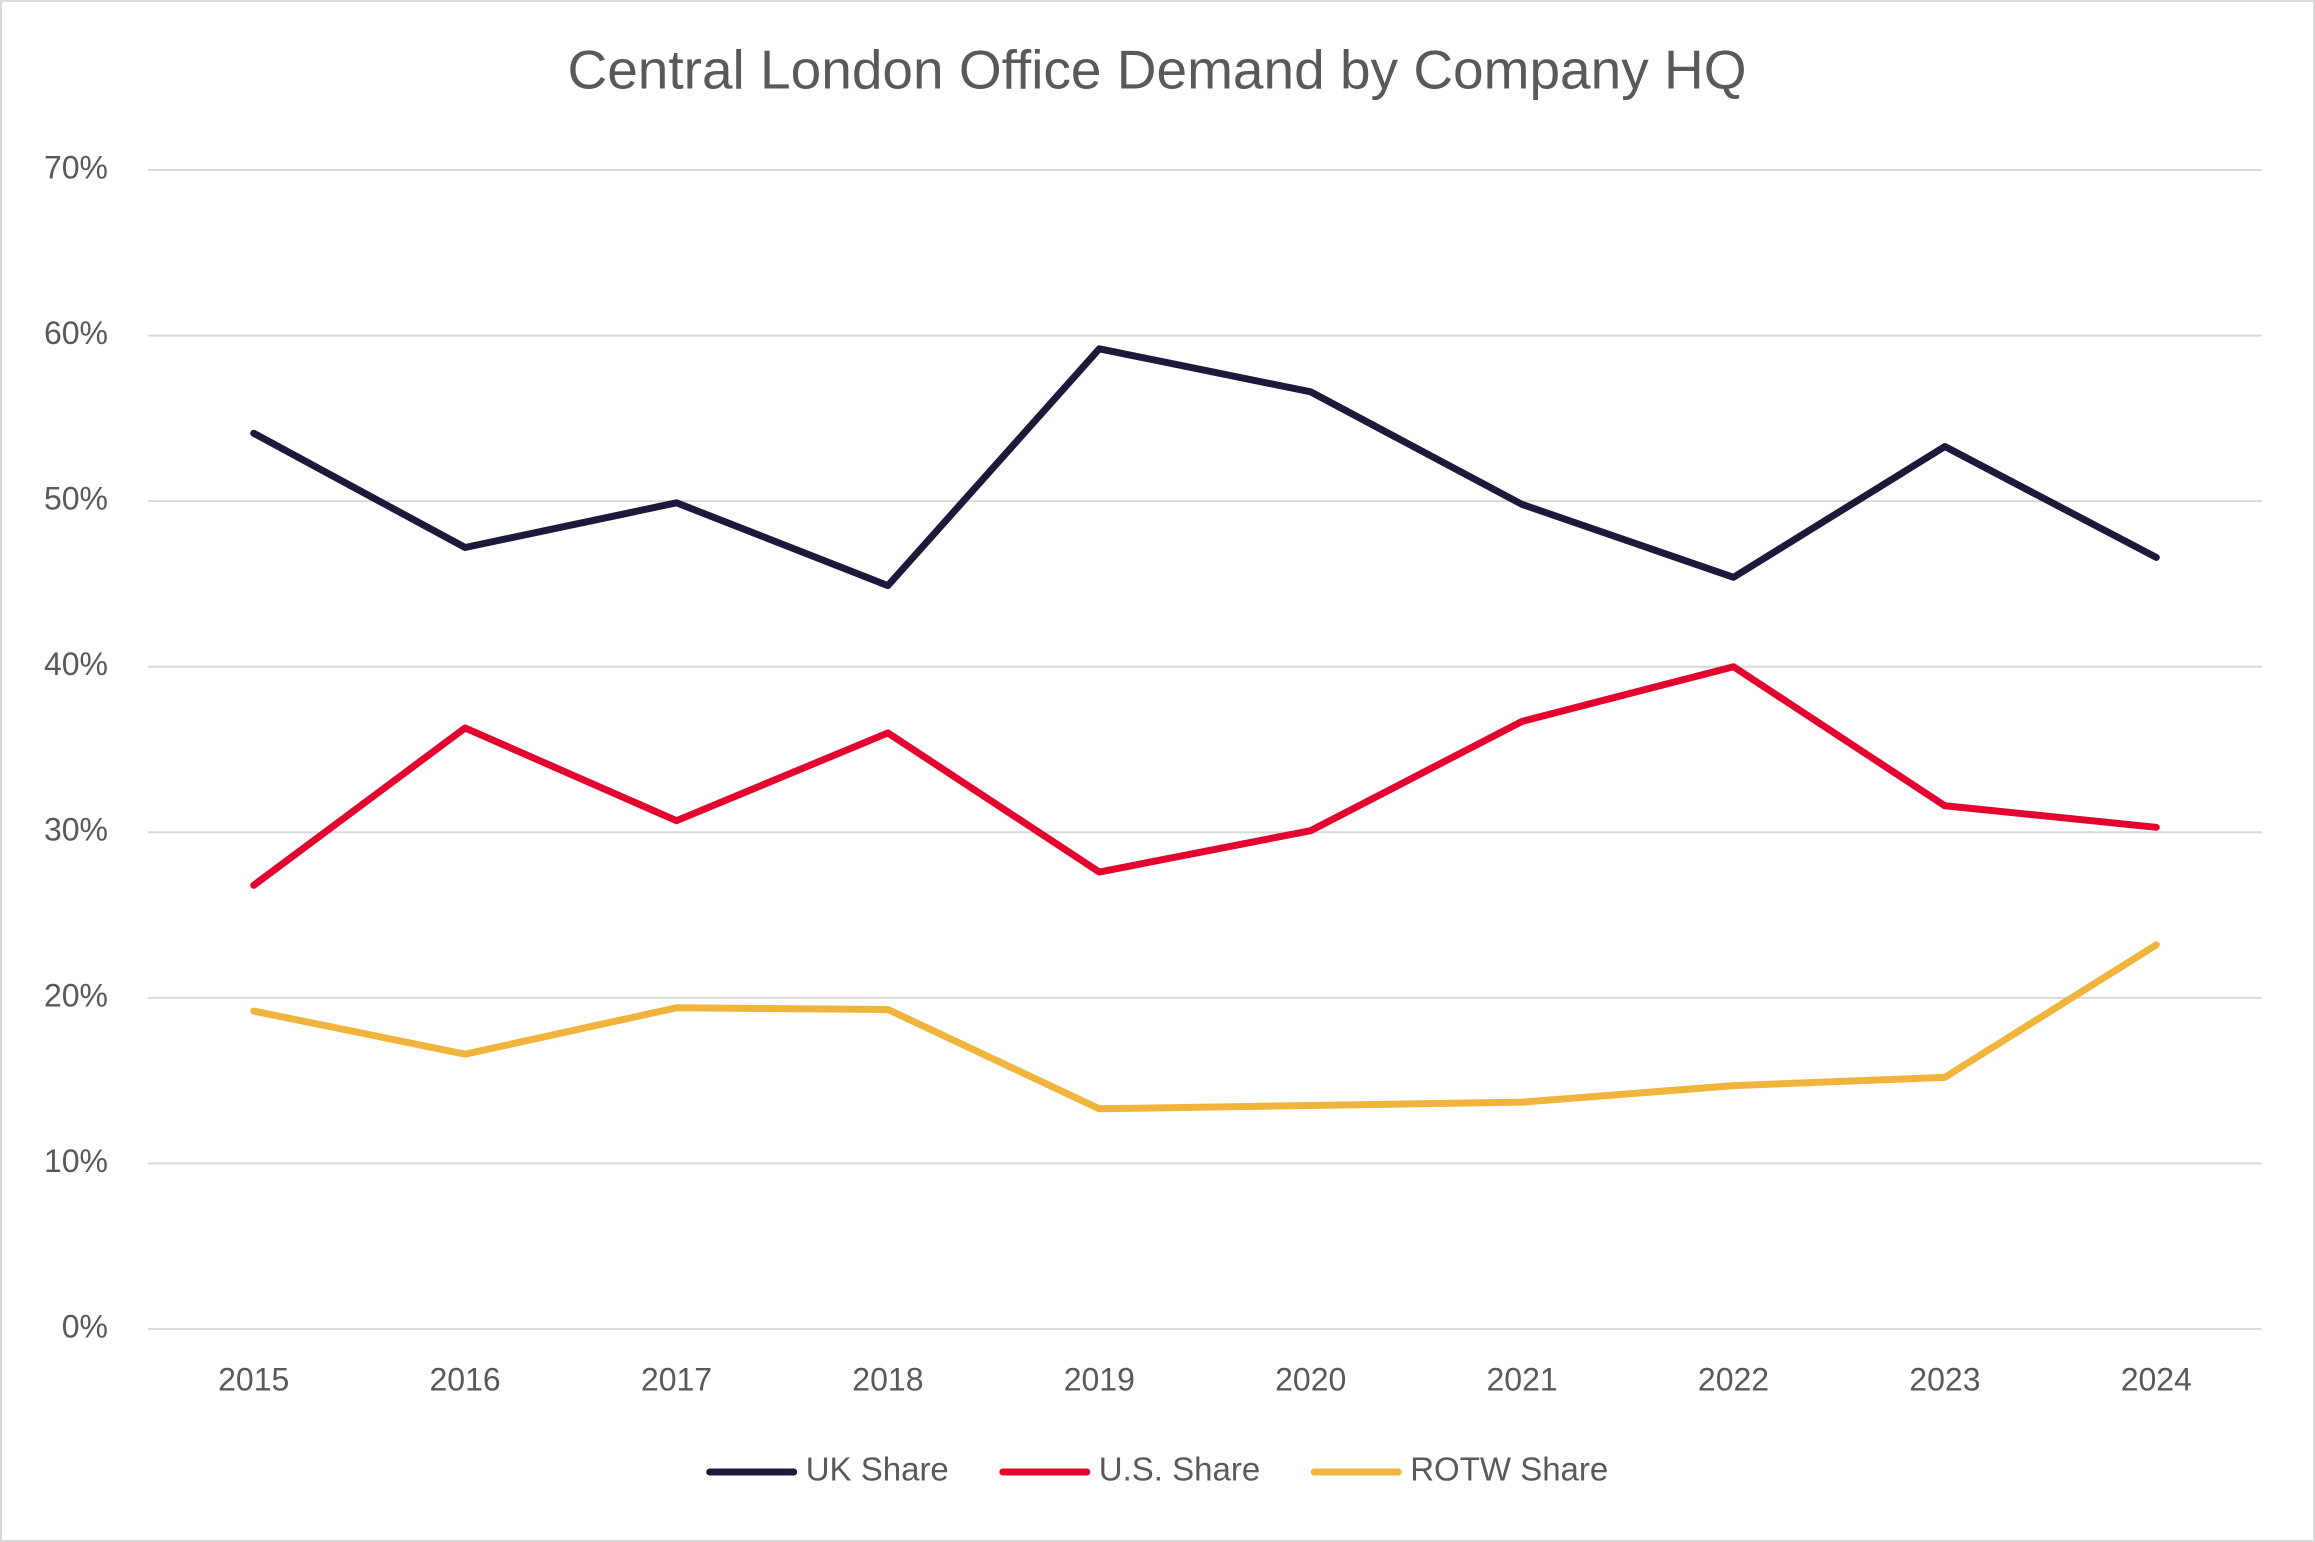 This screenshot has width=2315, height=1542. What do you see at coordinates (76, 1161) in the screenshot?
I see `y-tick-label: 10%` at bounding box center [76, 1161].